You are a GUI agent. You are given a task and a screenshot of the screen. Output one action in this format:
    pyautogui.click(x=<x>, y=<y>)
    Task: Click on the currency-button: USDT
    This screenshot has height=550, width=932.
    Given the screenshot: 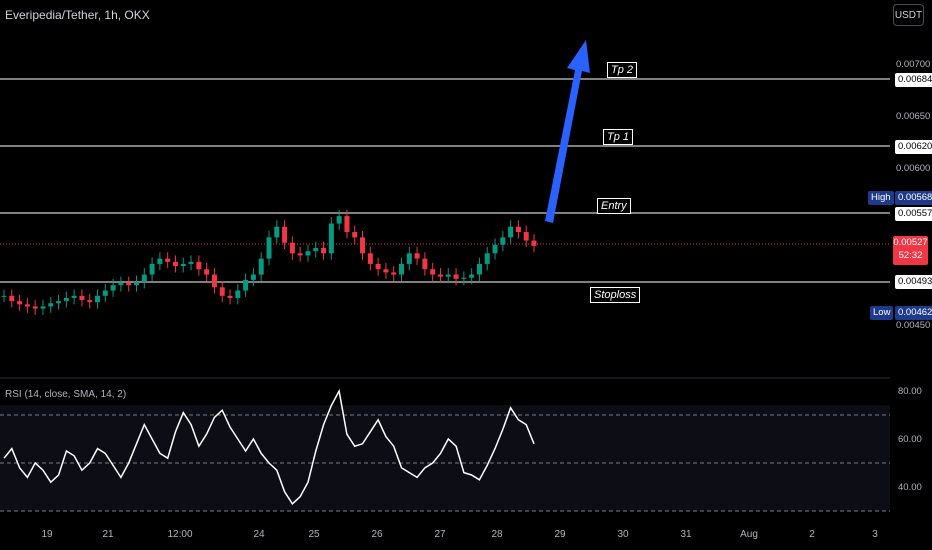 What is the action you would take?
    pyautogui.click(x=908, y=15)
    